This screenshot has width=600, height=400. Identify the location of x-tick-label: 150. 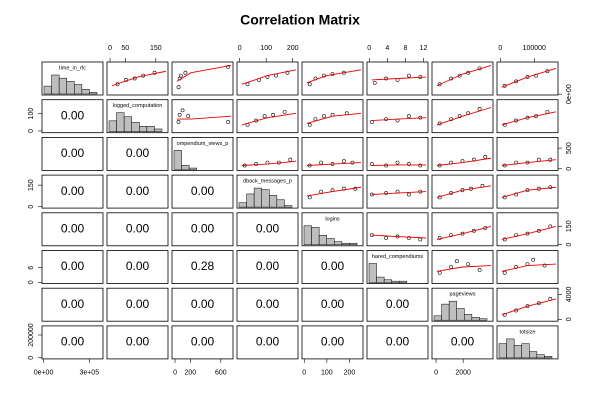
(156, 48).